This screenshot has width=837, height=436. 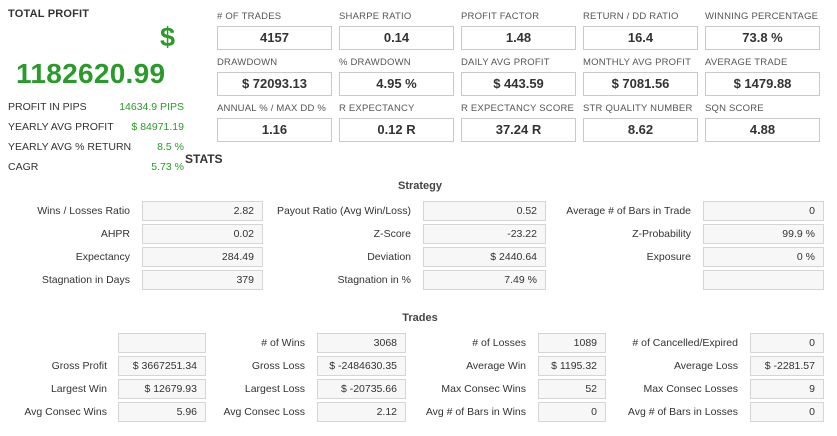 I want to click on metric-value: 4.88, so click(x=762, y=130).